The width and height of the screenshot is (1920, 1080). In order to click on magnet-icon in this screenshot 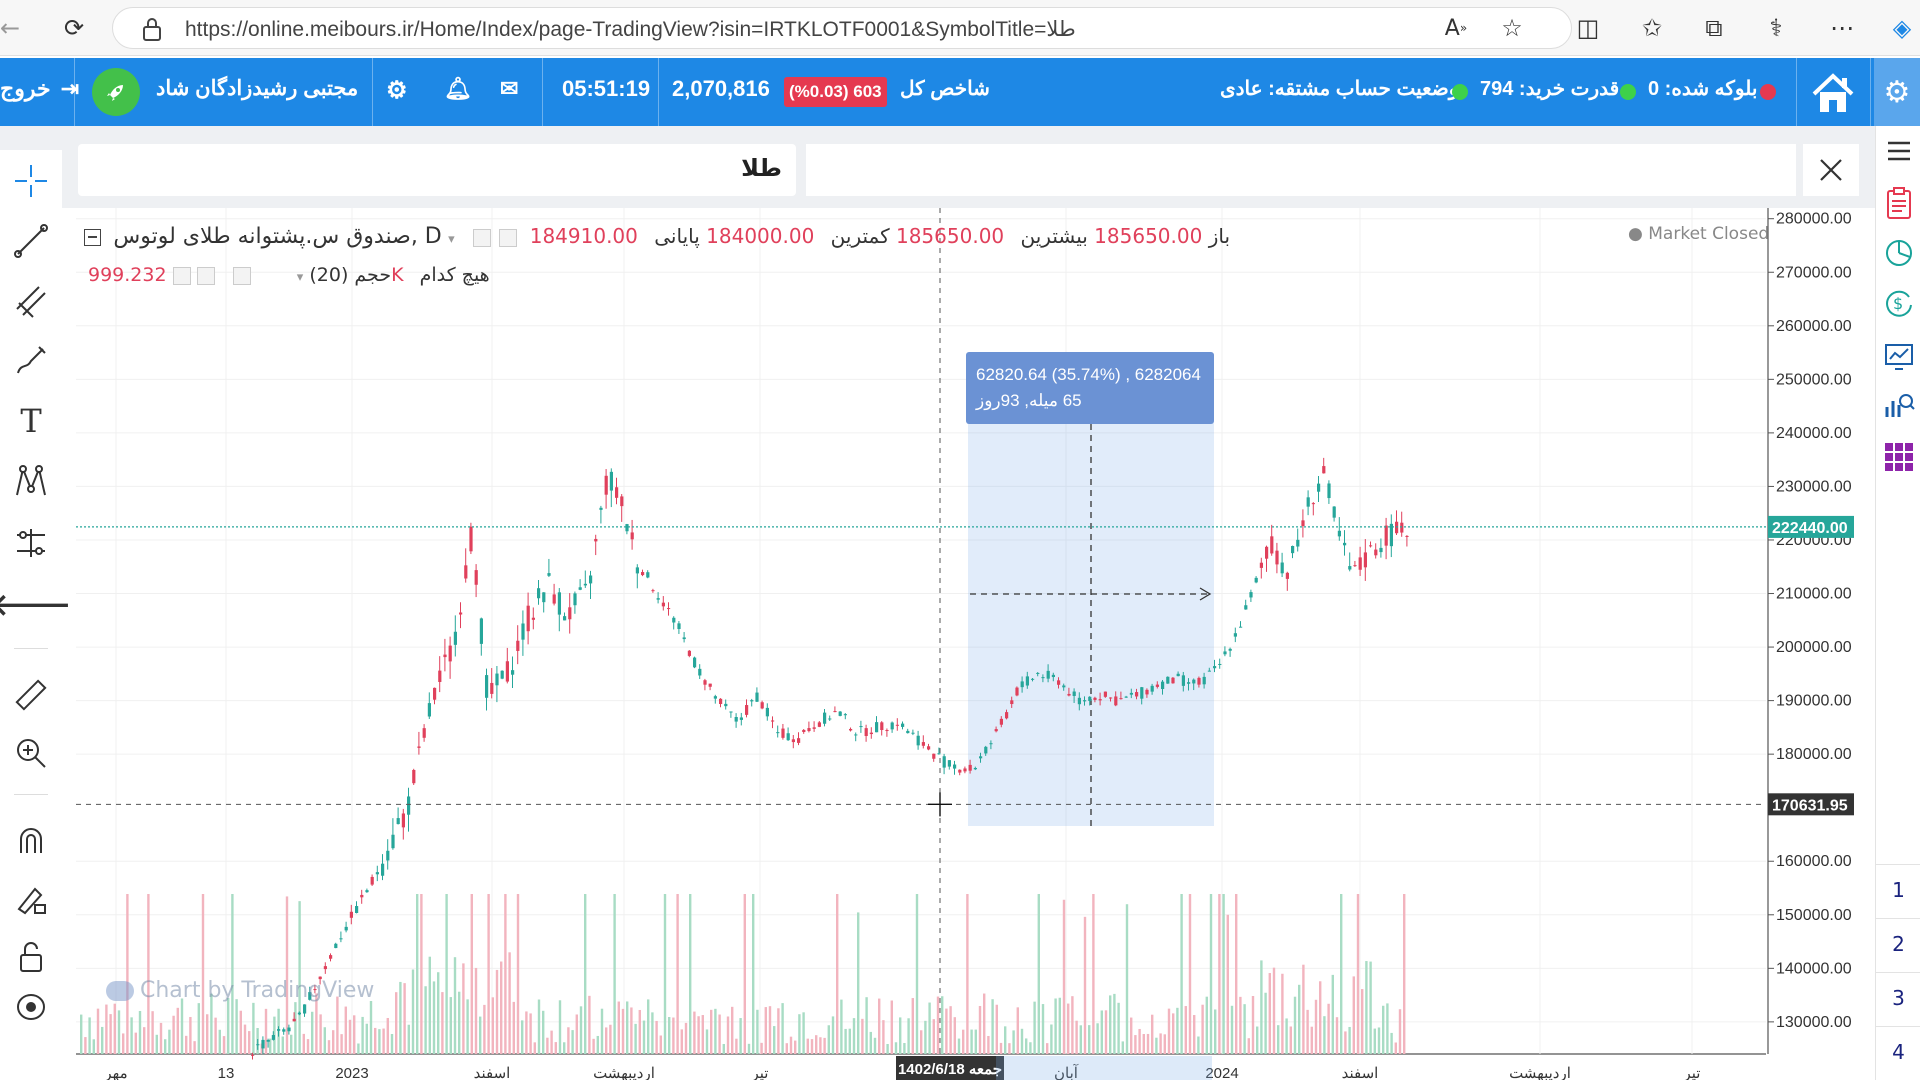, I will do `click(31, 841)`.